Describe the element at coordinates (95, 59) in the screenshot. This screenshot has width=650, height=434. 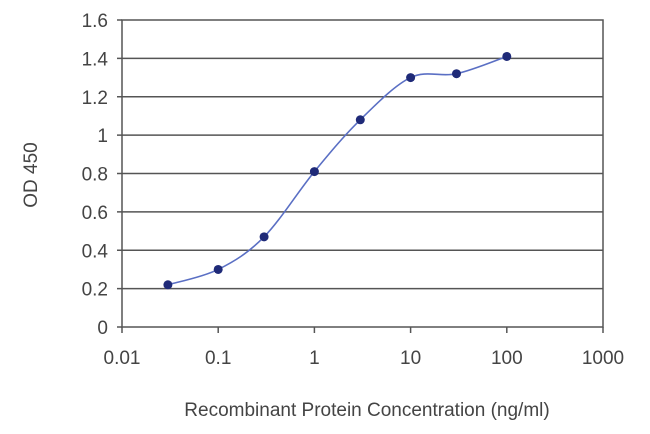
I see `y-tick-label-7: 1.4` at that location.